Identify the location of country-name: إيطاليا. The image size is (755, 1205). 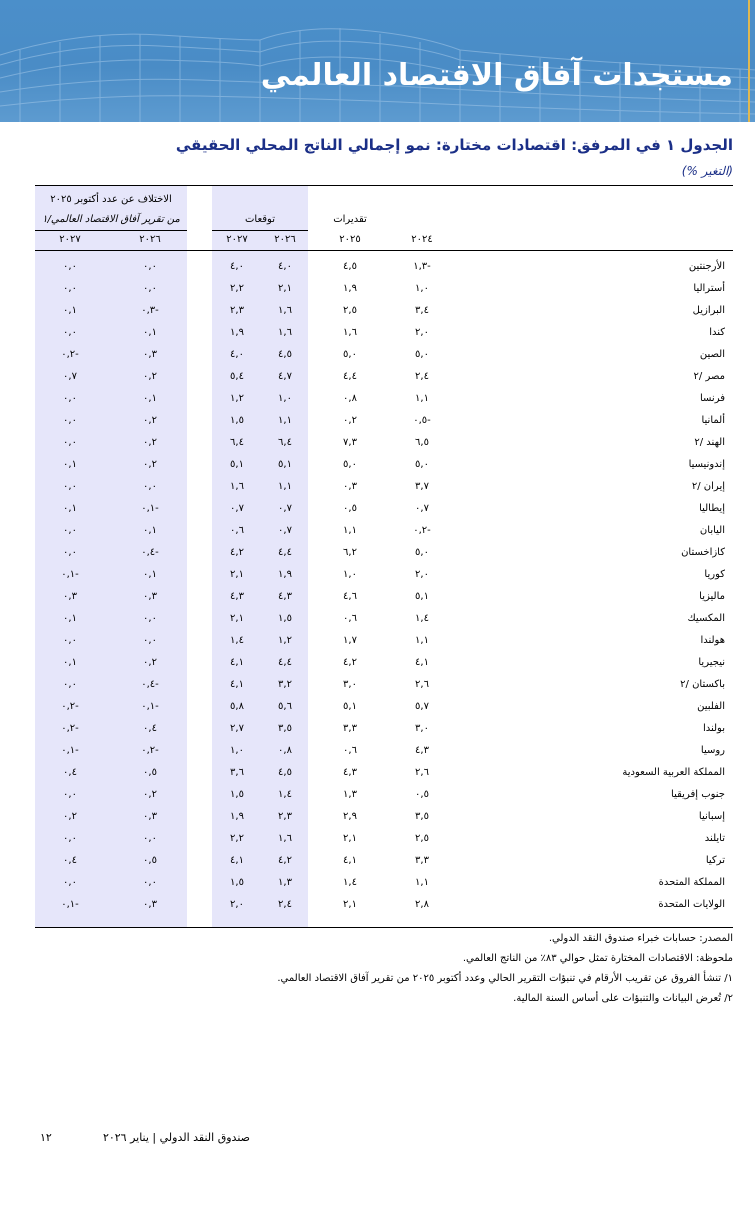
(712, 508).